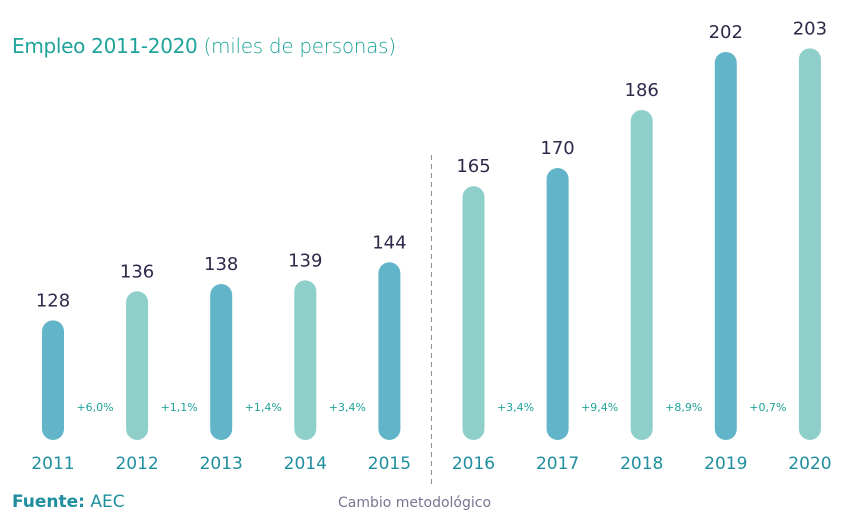 The image size is (851, 532). What do you see at coordinates (515, 407) in the screenshot?
I see `change-label-2016: +3,4%` at bounding box center [515, 407].